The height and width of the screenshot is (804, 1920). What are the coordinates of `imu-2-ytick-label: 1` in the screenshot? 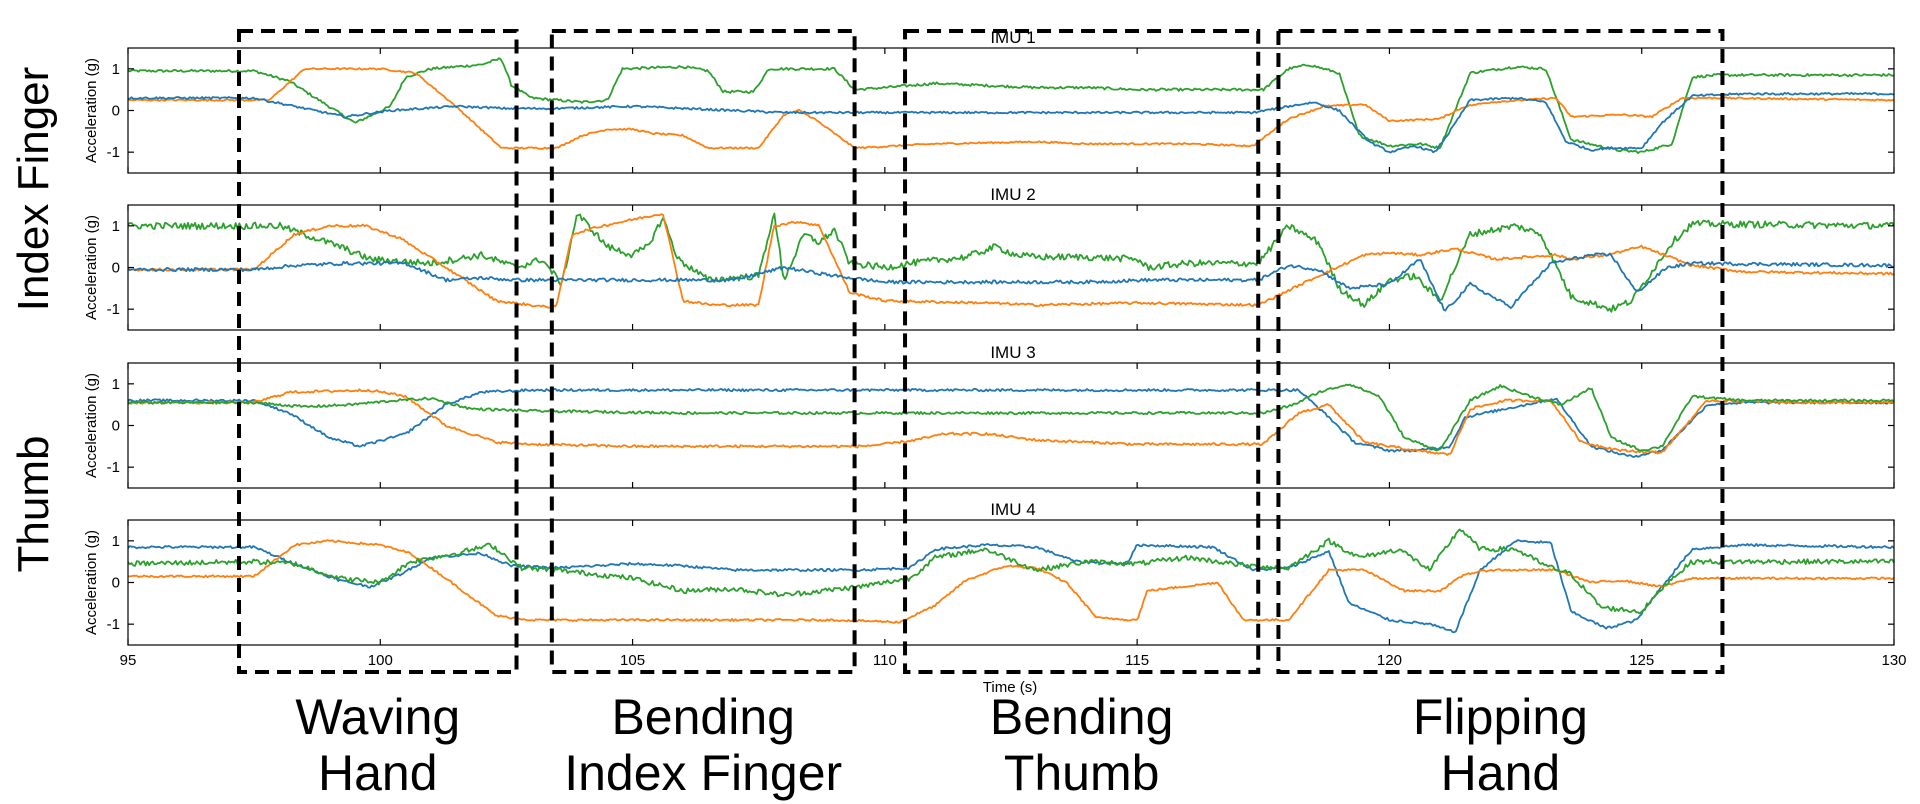 It's located at (116, 226).